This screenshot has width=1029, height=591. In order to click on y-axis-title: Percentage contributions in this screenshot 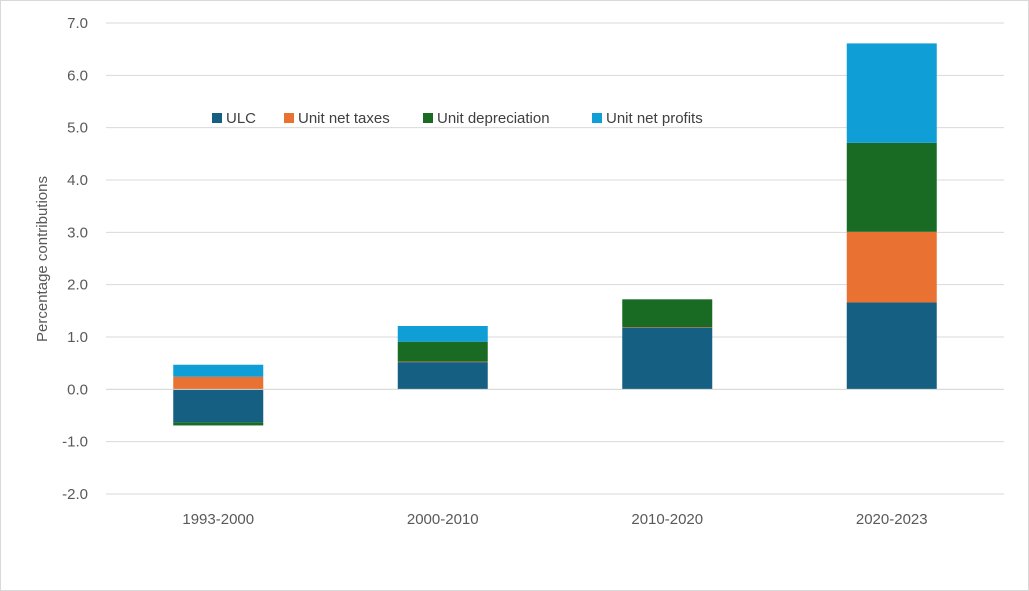, I will do `click(42, 259)`.